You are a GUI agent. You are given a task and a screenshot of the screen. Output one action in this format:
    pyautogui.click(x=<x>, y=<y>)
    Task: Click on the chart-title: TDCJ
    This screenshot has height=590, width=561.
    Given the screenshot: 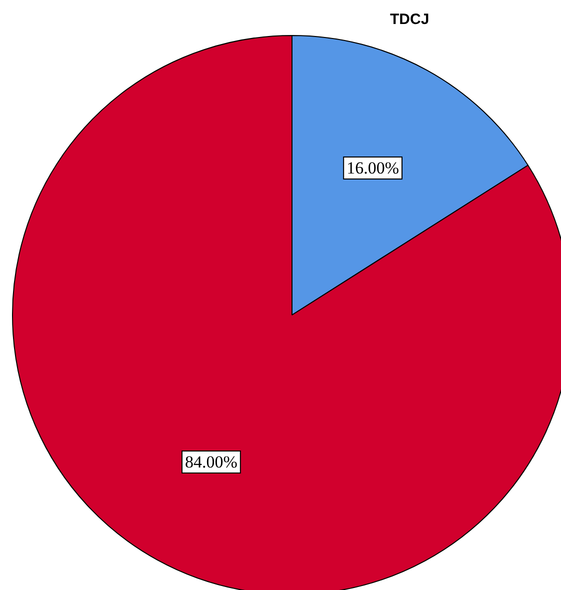 What is the action you would take?
    pyautogui.click(x=410, y=19)
    